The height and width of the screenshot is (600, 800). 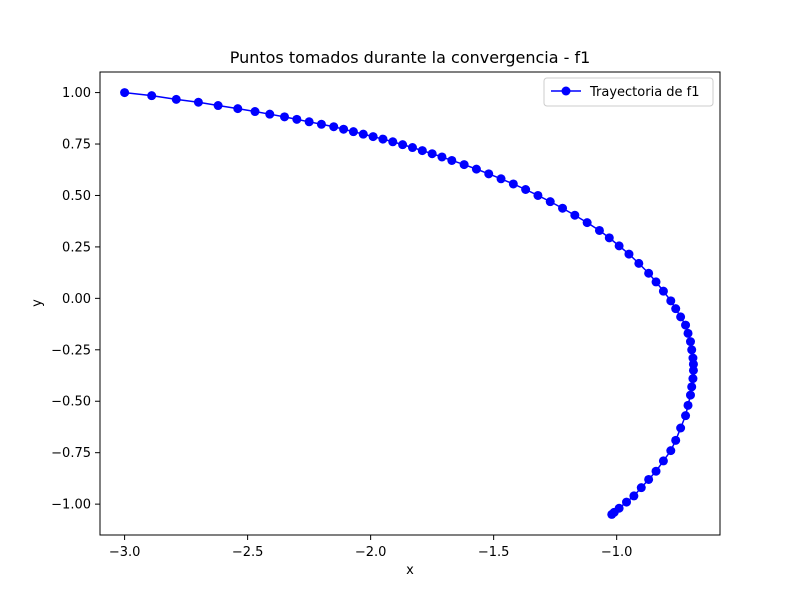 I want to click on x-tick-label: −1.5, so click(x=494, y=552).